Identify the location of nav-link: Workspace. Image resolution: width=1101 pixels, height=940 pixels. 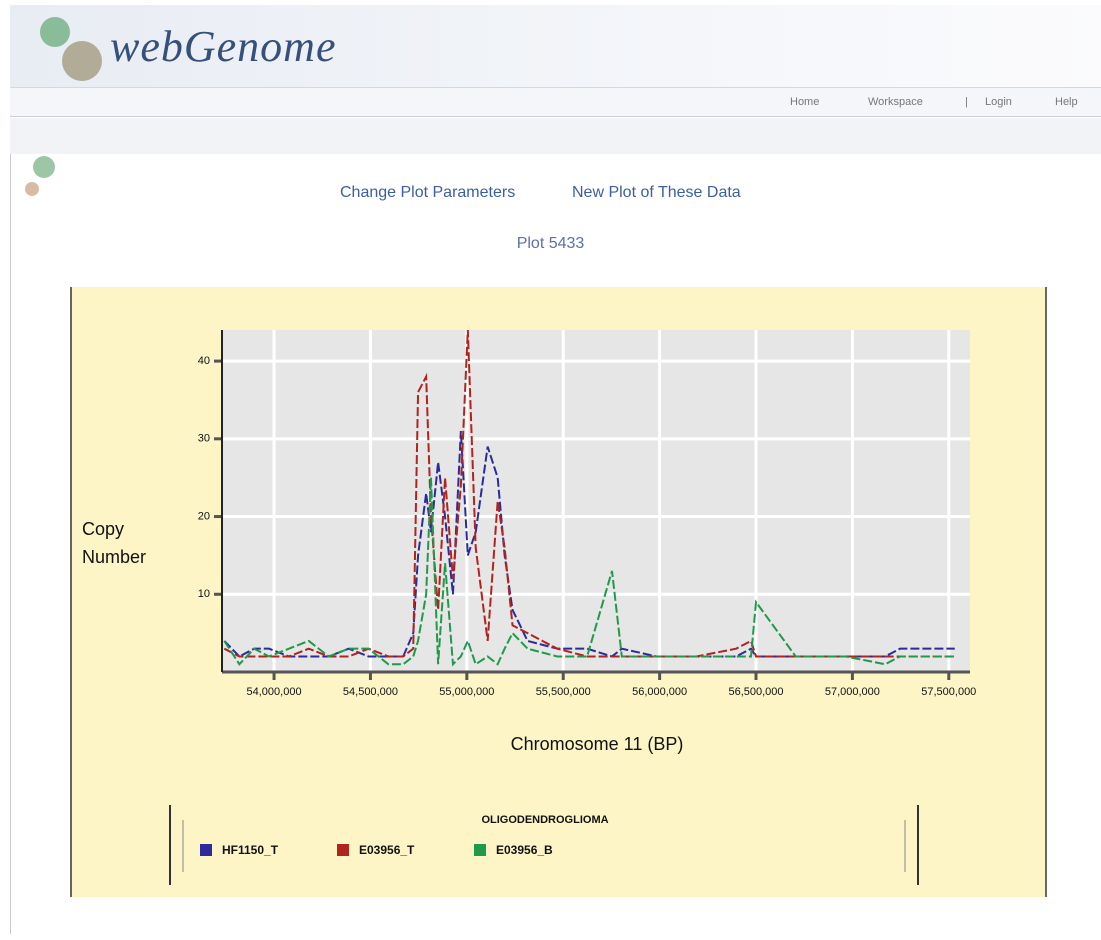
(895, 102).